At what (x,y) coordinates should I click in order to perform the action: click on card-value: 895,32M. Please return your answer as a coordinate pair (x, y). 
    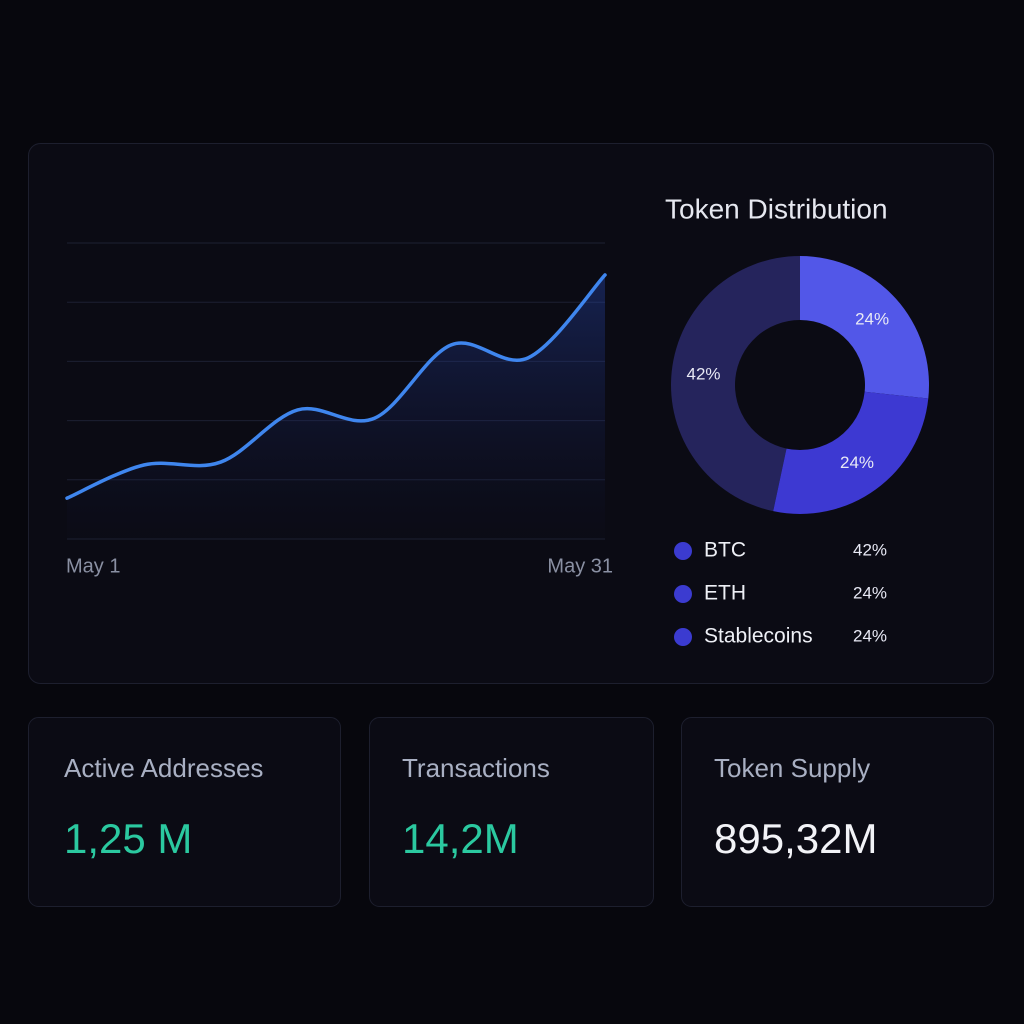
    Looking at the image, I should click on (795, 838).